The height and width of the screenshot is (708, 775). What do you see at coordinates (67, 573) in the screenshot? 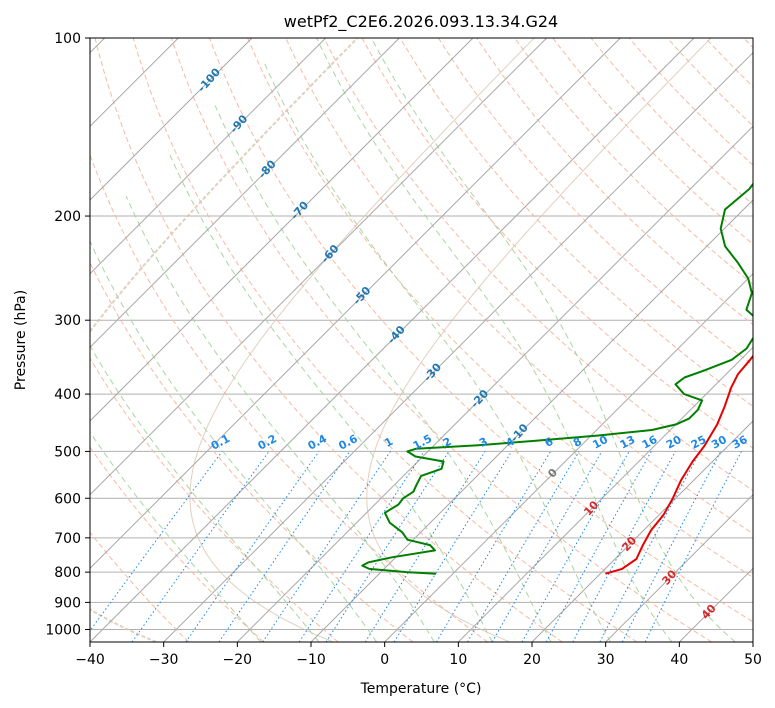
I see `y-tick-label: 800` at bounding box center [67, 573].